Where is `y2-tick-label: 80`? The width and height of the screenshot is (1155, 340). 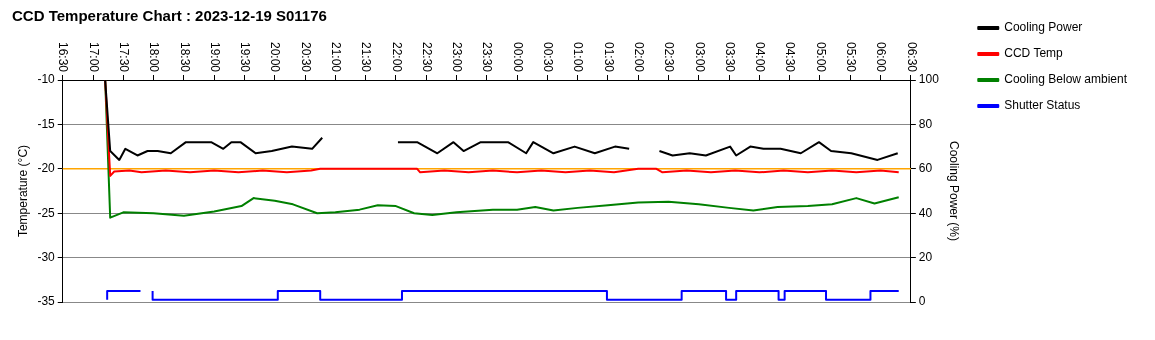
y2-tick-label: 80 is located at coordinates (925, 123).